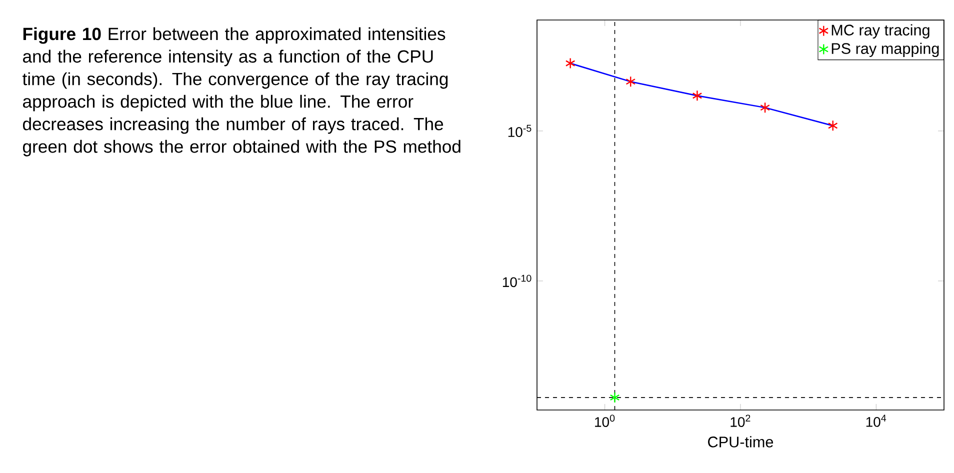 This screenshot has height=473, width=954. What do you see at coordinates (241, 91) in the screenshot?
I see `text: Figure 10 Error between the approximated intensities and the reference intensity as a function of the CPU time (in seconds). The convergence of the ray tracing approach is depicted with the blue line. The error decreases increasing the number of rays traced. The green dot shows the error obtained with the PS method` at bounding box center [241, 91].